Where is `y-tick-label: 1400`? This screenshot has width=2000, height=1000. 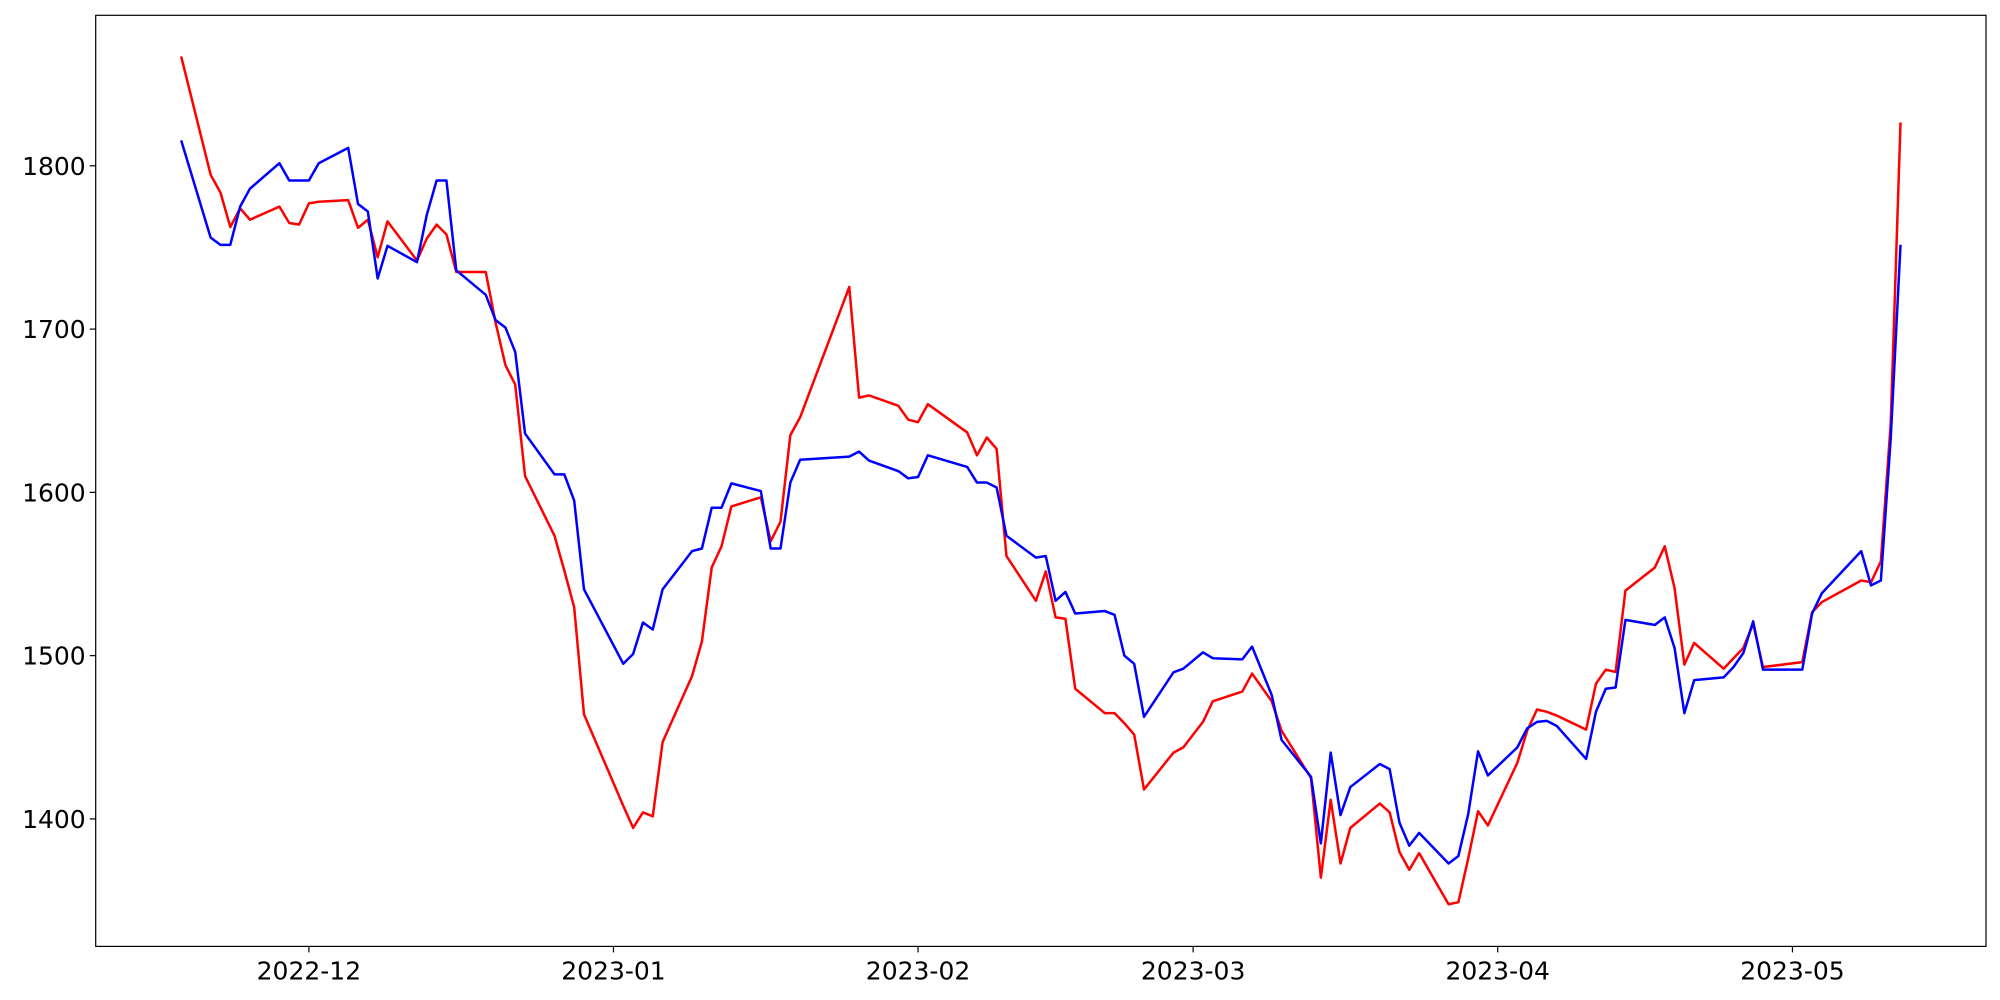 y-tick-label: 1400 is located at coordinates (54, 819).